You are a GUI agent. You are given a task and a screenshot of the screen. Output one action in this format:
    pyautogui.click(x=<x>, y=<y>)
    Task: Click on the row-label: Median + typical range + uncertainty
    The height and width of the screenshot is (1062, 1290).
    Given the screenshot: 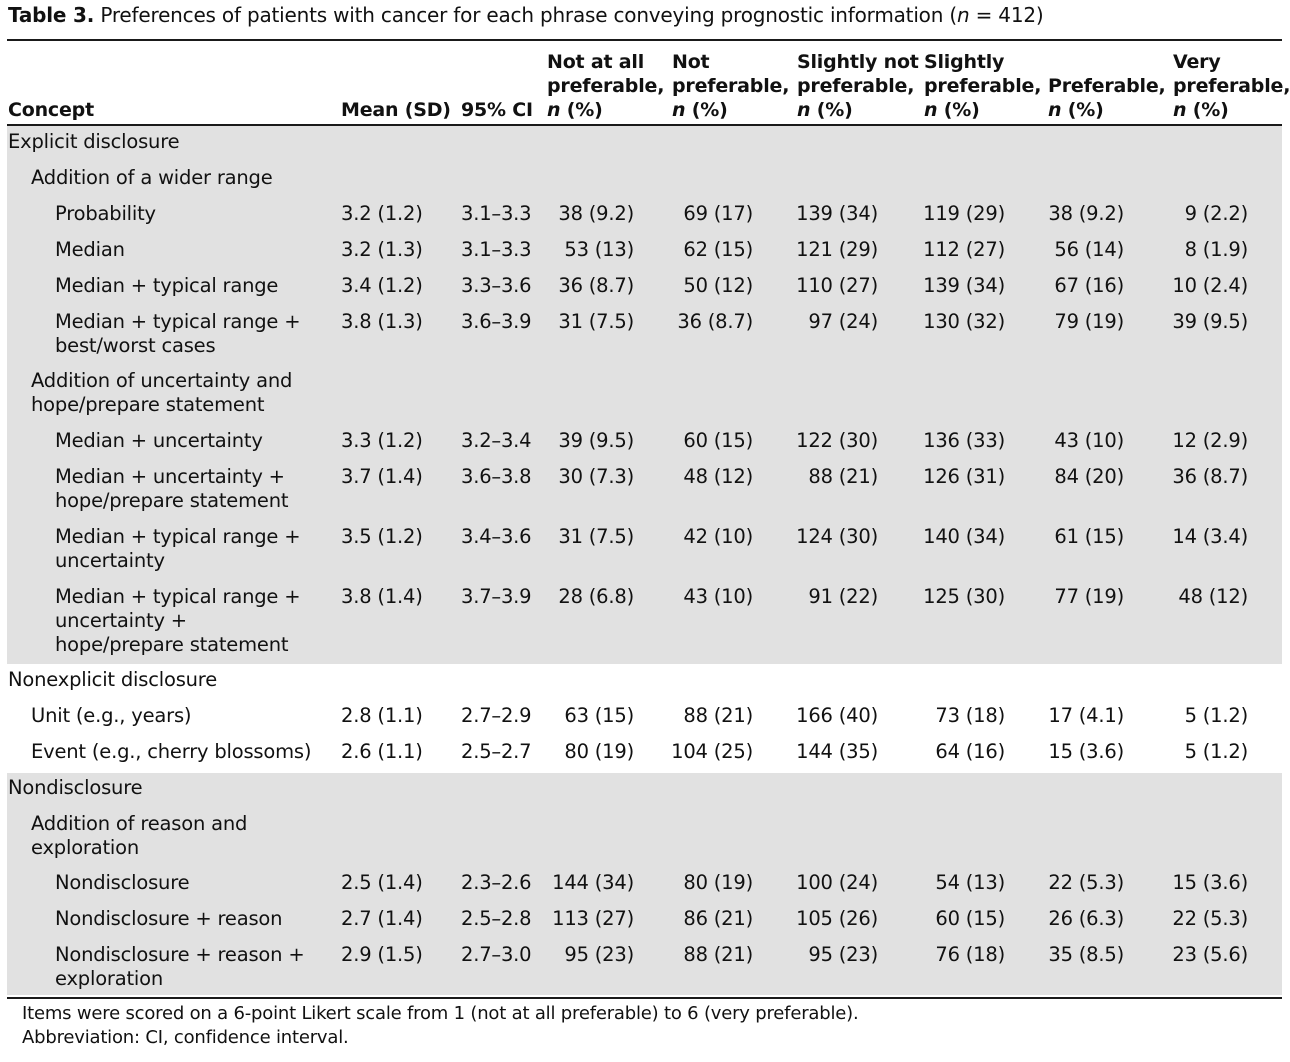 What is the action you would take?
    pyautogui.click(x=178, y=548)
    